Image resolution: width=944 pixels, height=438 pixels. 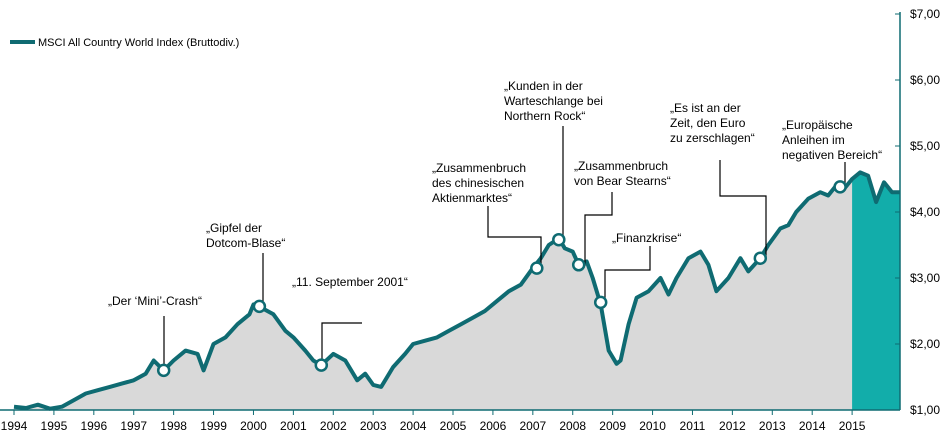 I want to click on annotation-text-line: Northern Rock“, so click(x=544, y=116).